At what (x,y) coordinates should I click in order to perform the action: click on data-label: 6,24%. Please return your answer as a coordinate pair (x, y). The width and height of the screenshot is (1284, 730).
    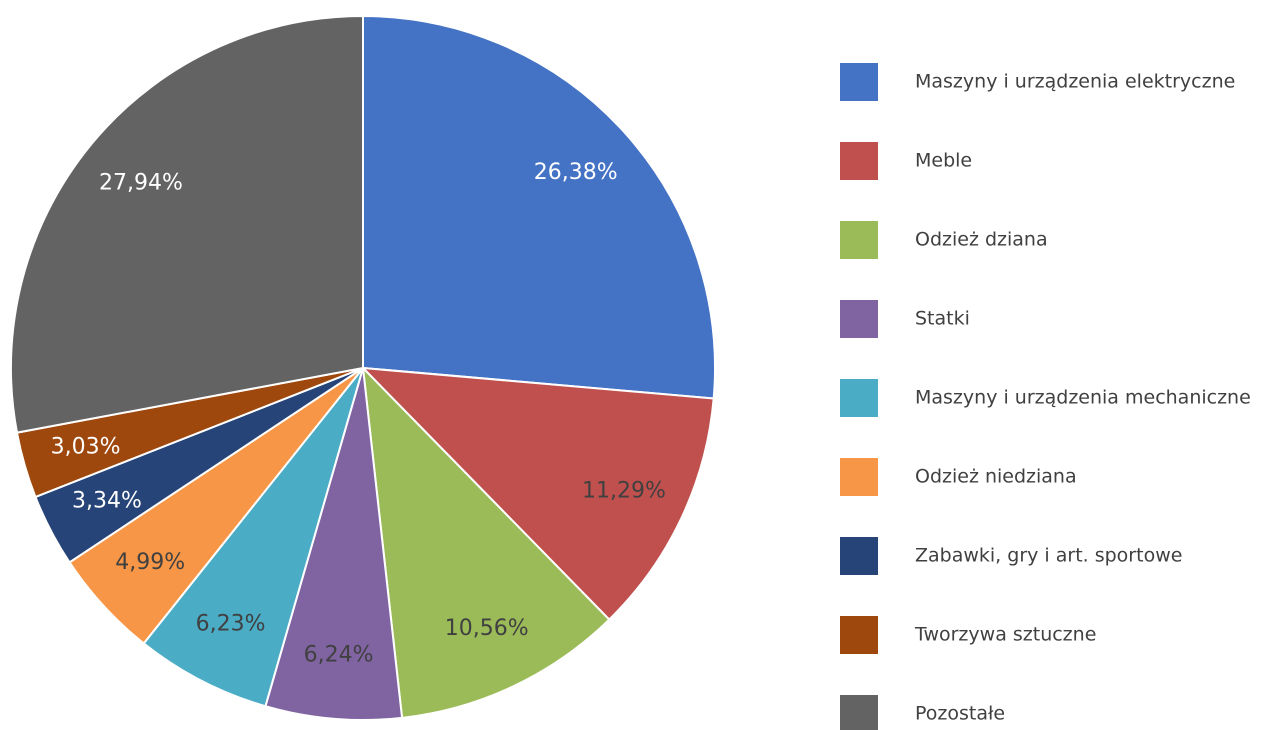
    Looking at the image, I should click on (339, 655).